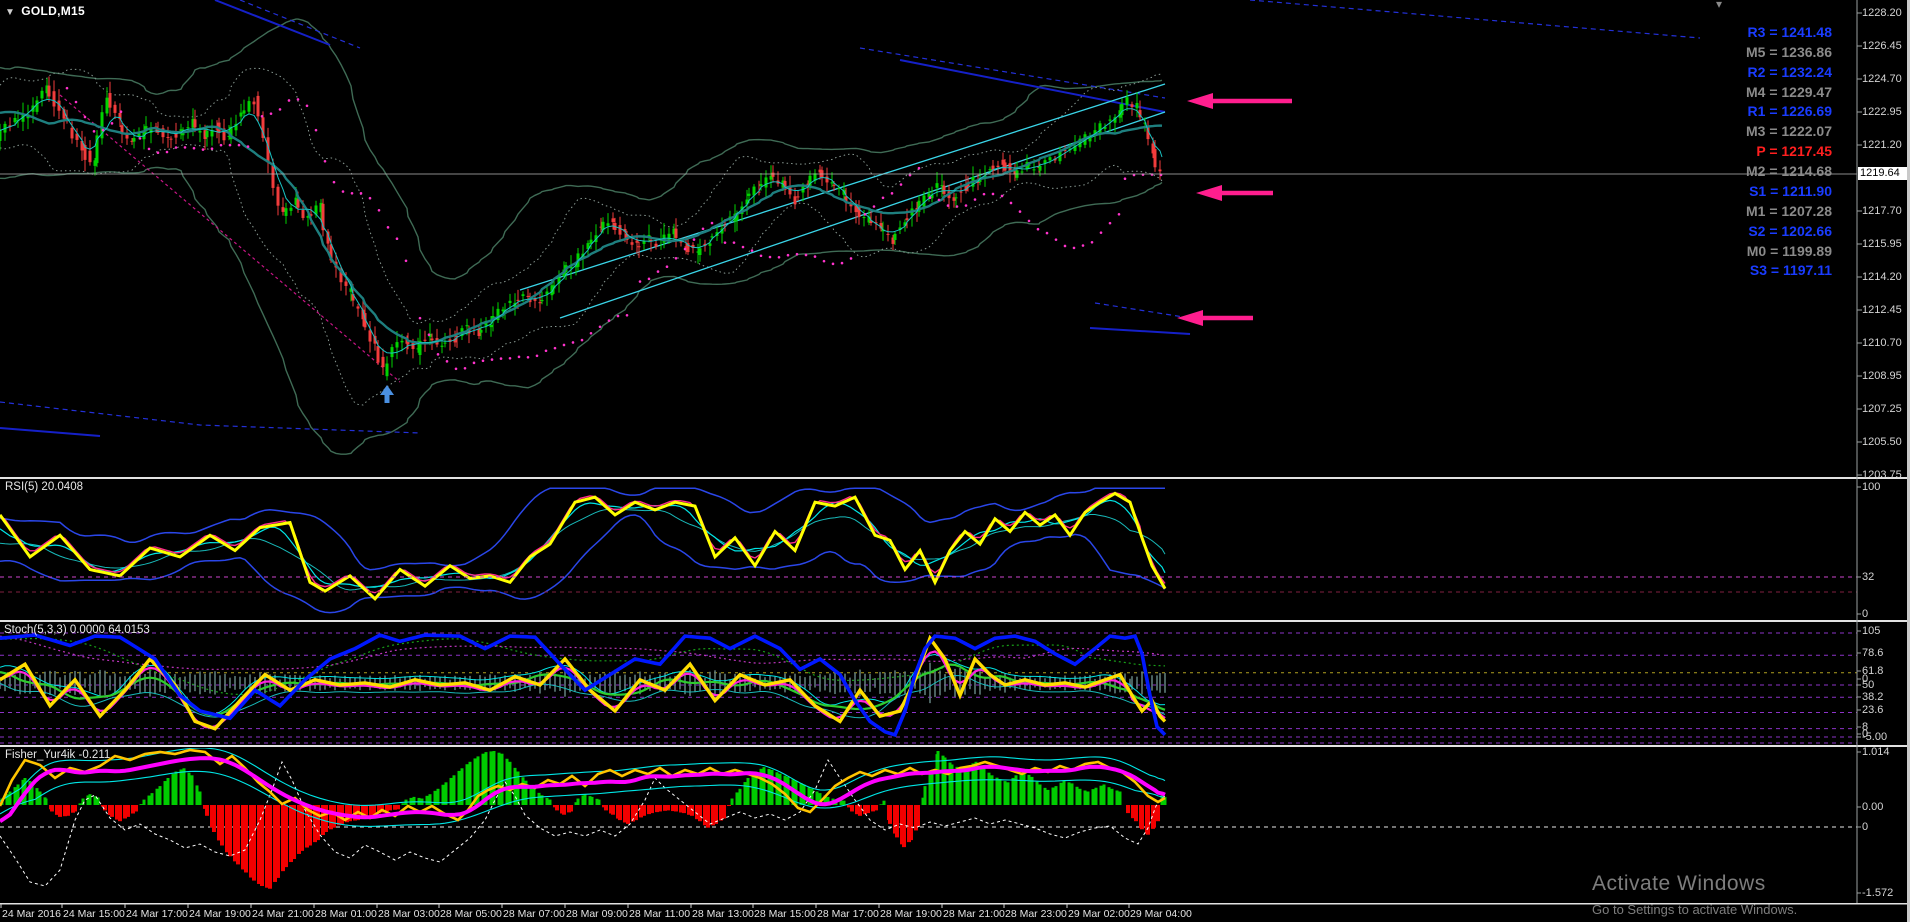  Describe the element at coordinates (1882, 145) in the screenshot. I see `price-axis-label: 1221.20` at that location.